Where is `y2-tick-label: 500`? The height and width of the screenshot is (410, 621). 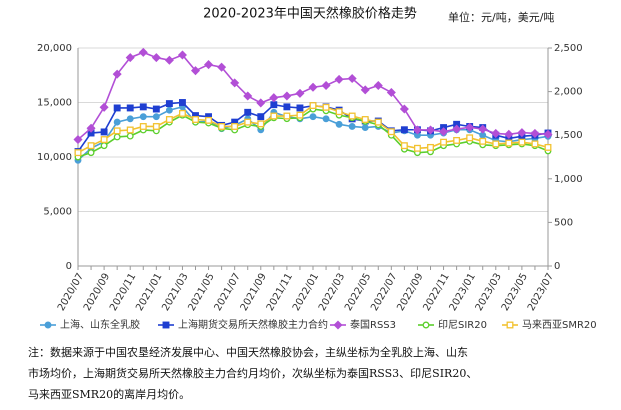 y2-tick-label: 500 is located at coordinates (563, 222).